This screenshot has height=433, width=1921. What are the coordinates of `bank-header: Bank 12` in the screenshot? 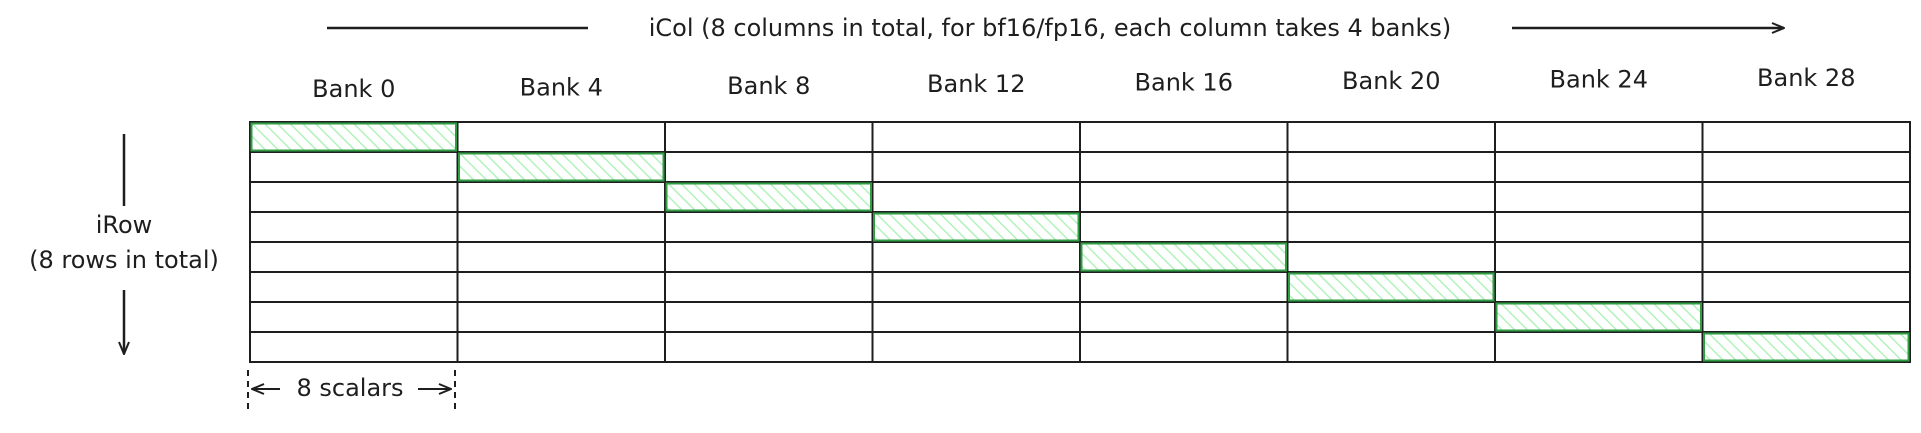 It's located at (976, 84).